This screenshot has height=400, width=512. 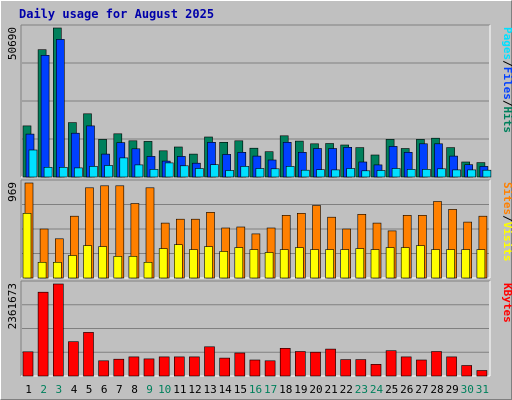 I want to click on max-label-bottom: 2361673, so click(x=12, y=306).